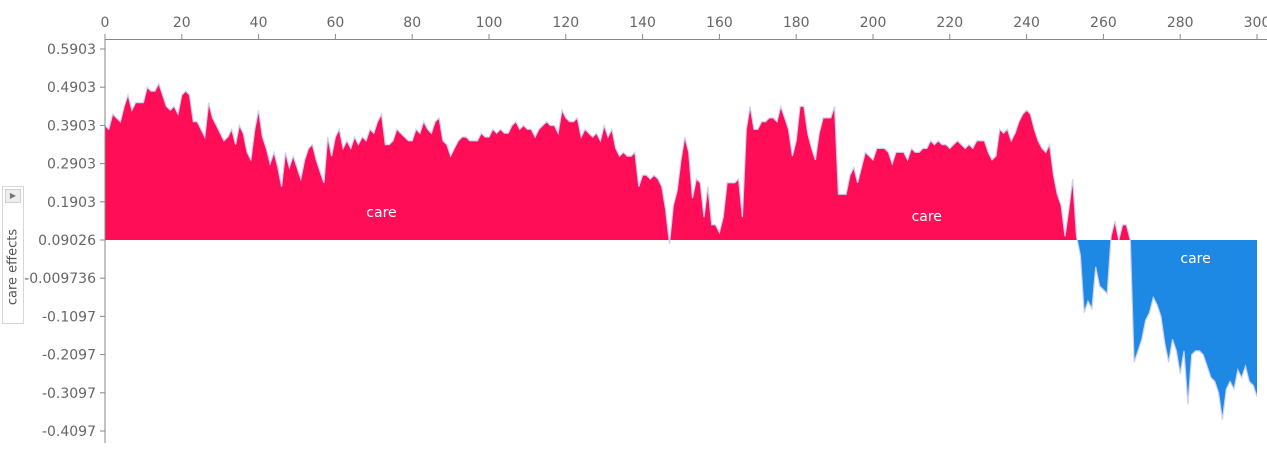  I want to click on y-tick-label: -0.3097, so click(69, 394).